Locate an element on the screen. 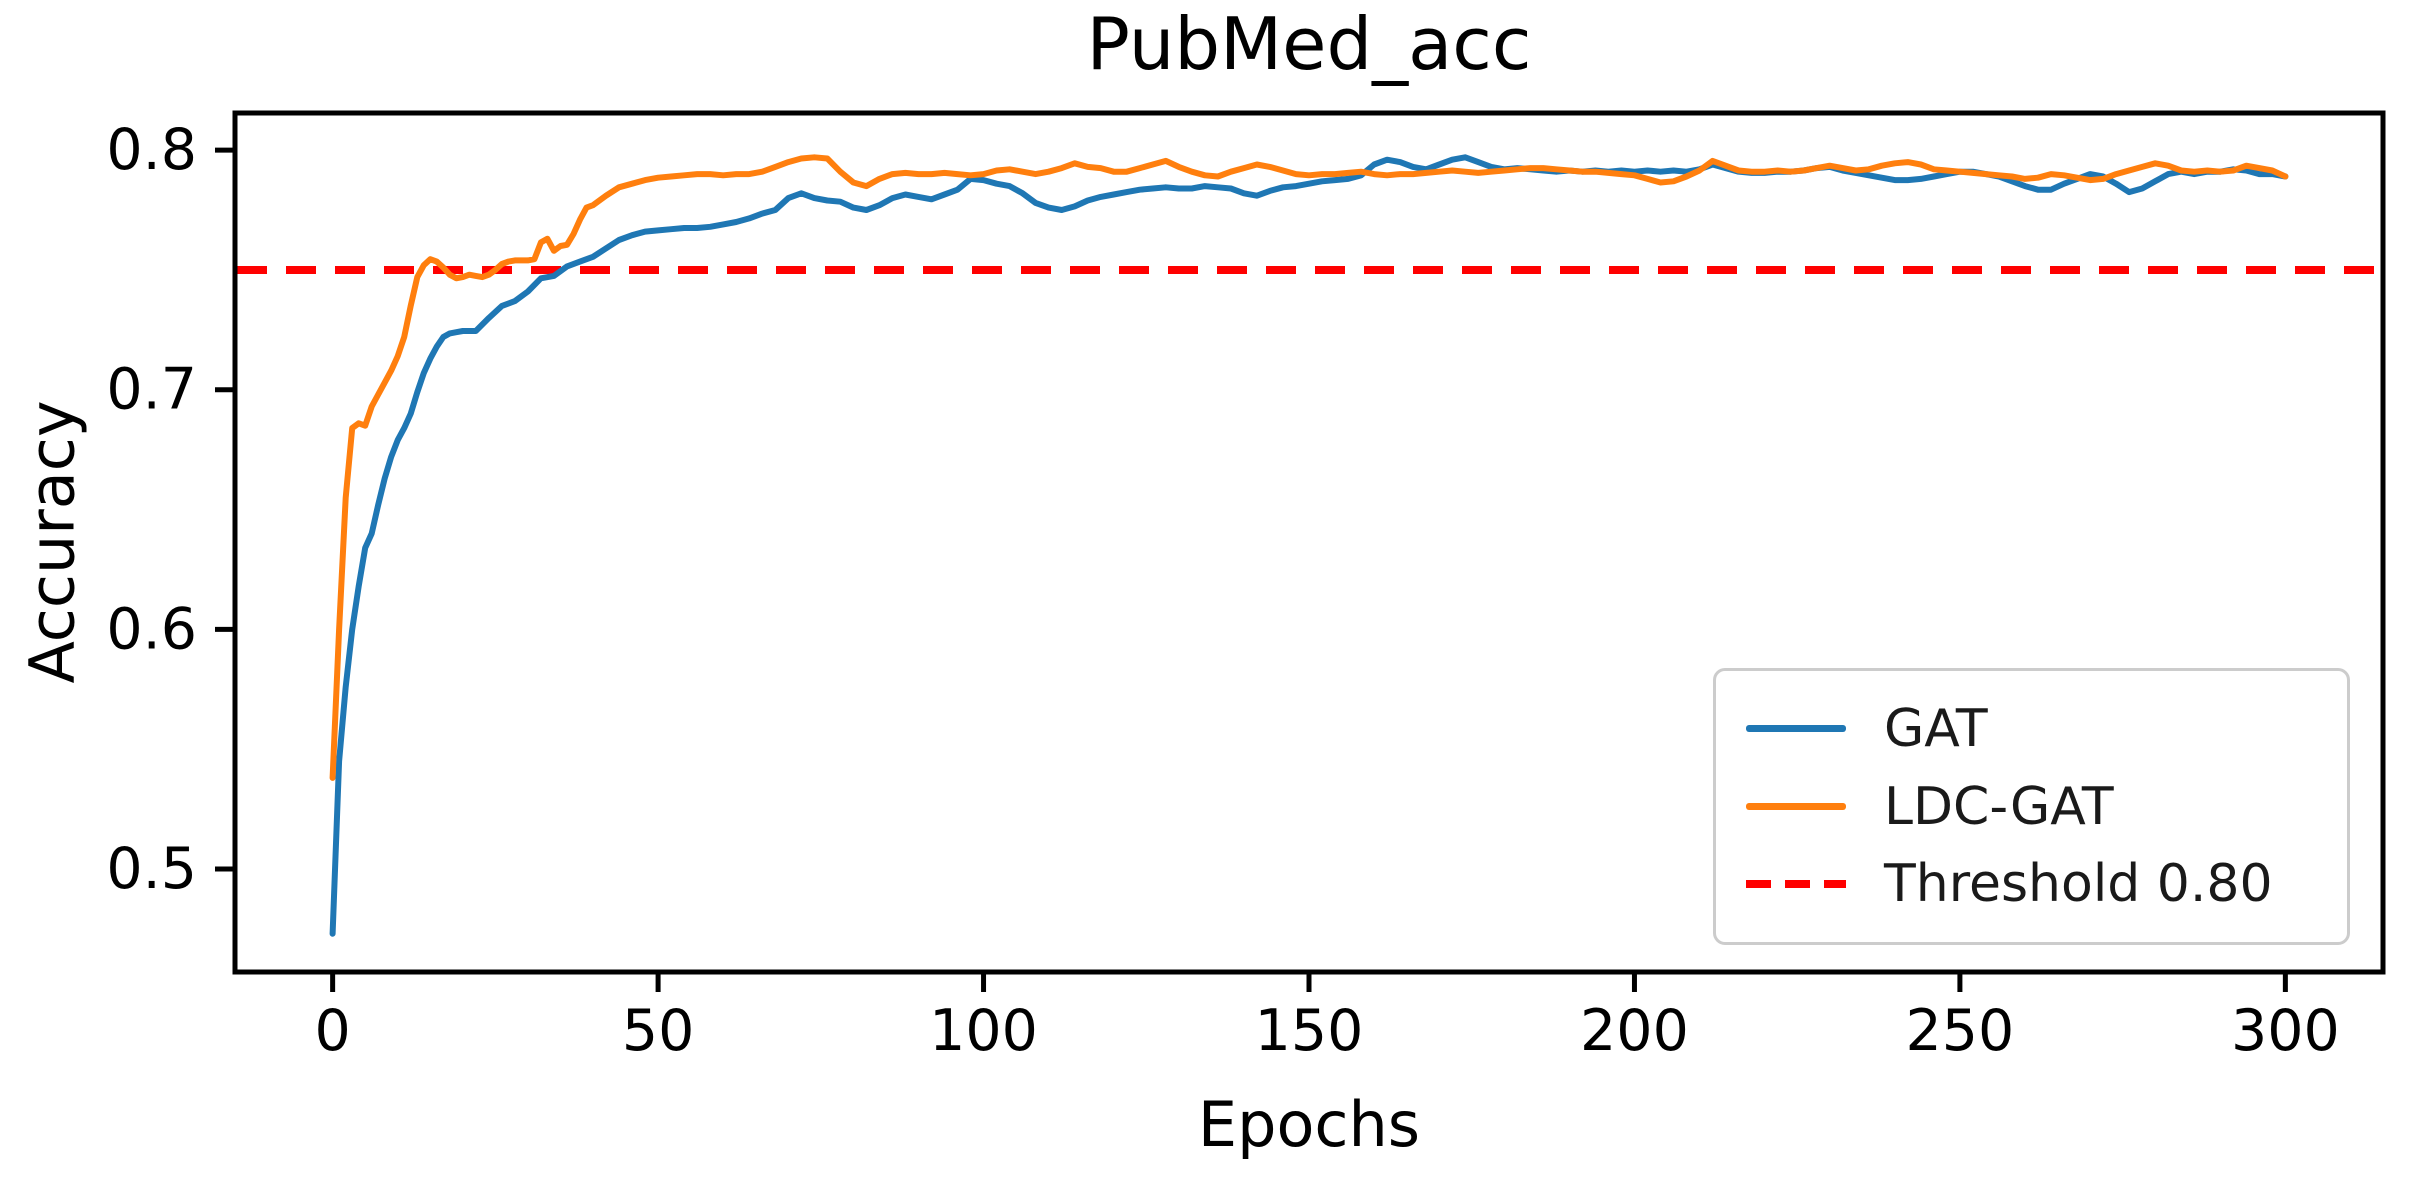  legend: GAT LDC-GAT Threshold 0.80 is located at coordinates (2031, 806).